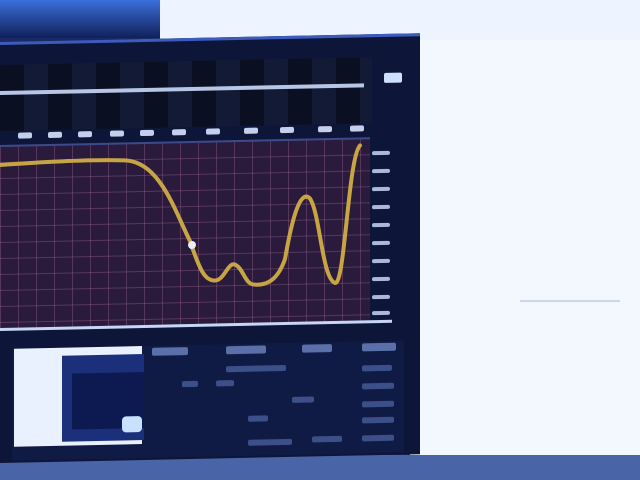 This screenshot has width=640, height=480. Describe the element at coordinates (182, 89) in the screenshot. I see `toolbar-slider-track` at that location.